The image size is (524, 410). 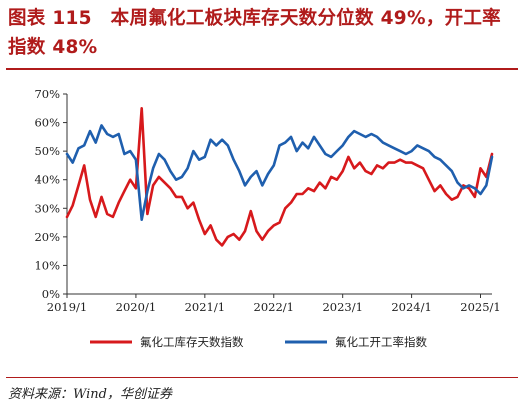 I want to click on y-tick-label: 30%, so click(x=47, y=208).